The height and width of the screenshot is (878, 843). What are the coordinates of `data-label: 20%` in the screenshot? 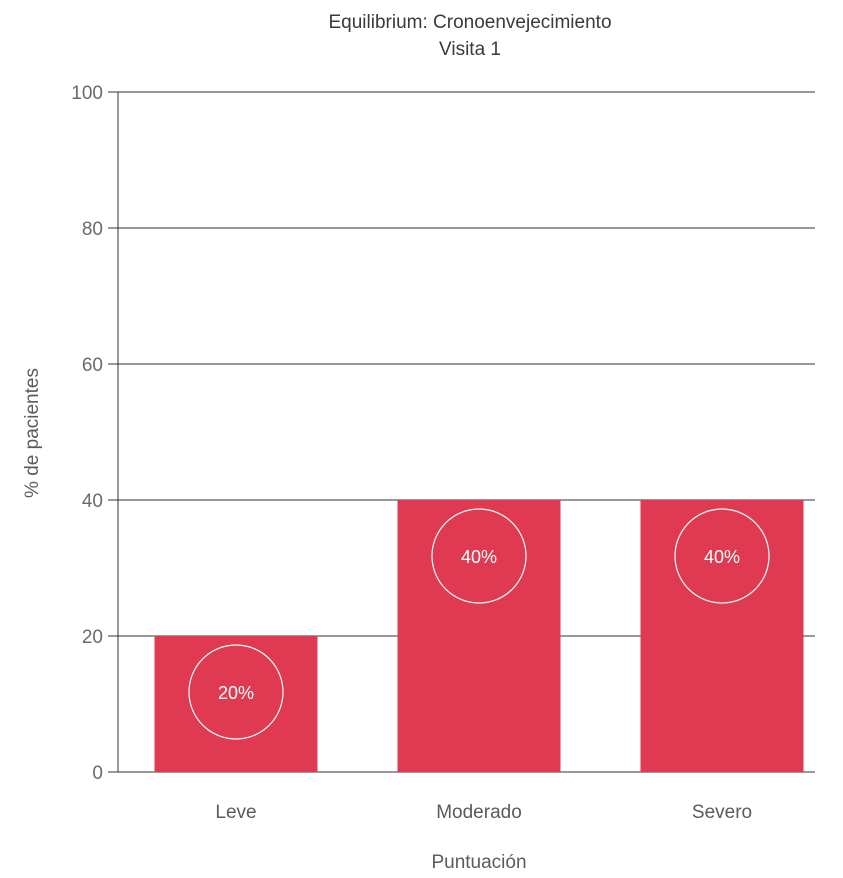 It's located at (236, 693).